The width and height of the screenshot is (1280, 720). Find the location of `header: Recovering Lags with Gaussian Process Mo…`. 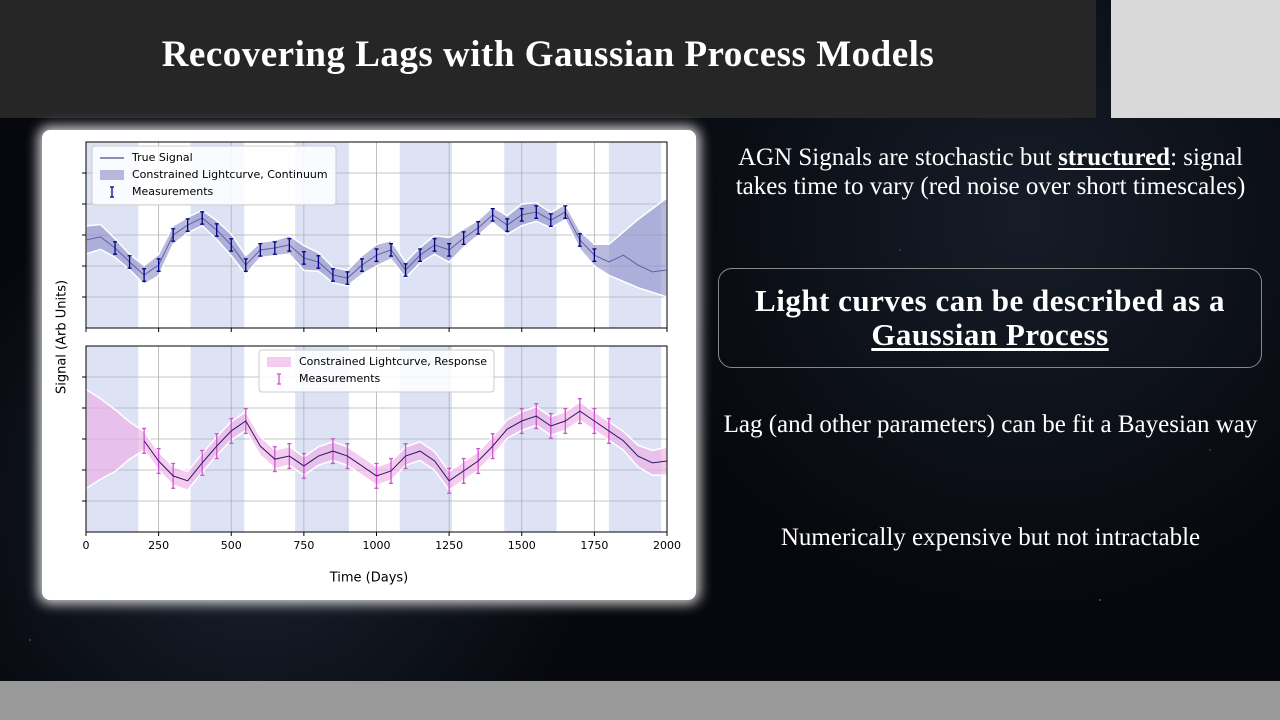

header: Recovering Lags with Gaussian Process Mo… is located at coordinates (548, 59).